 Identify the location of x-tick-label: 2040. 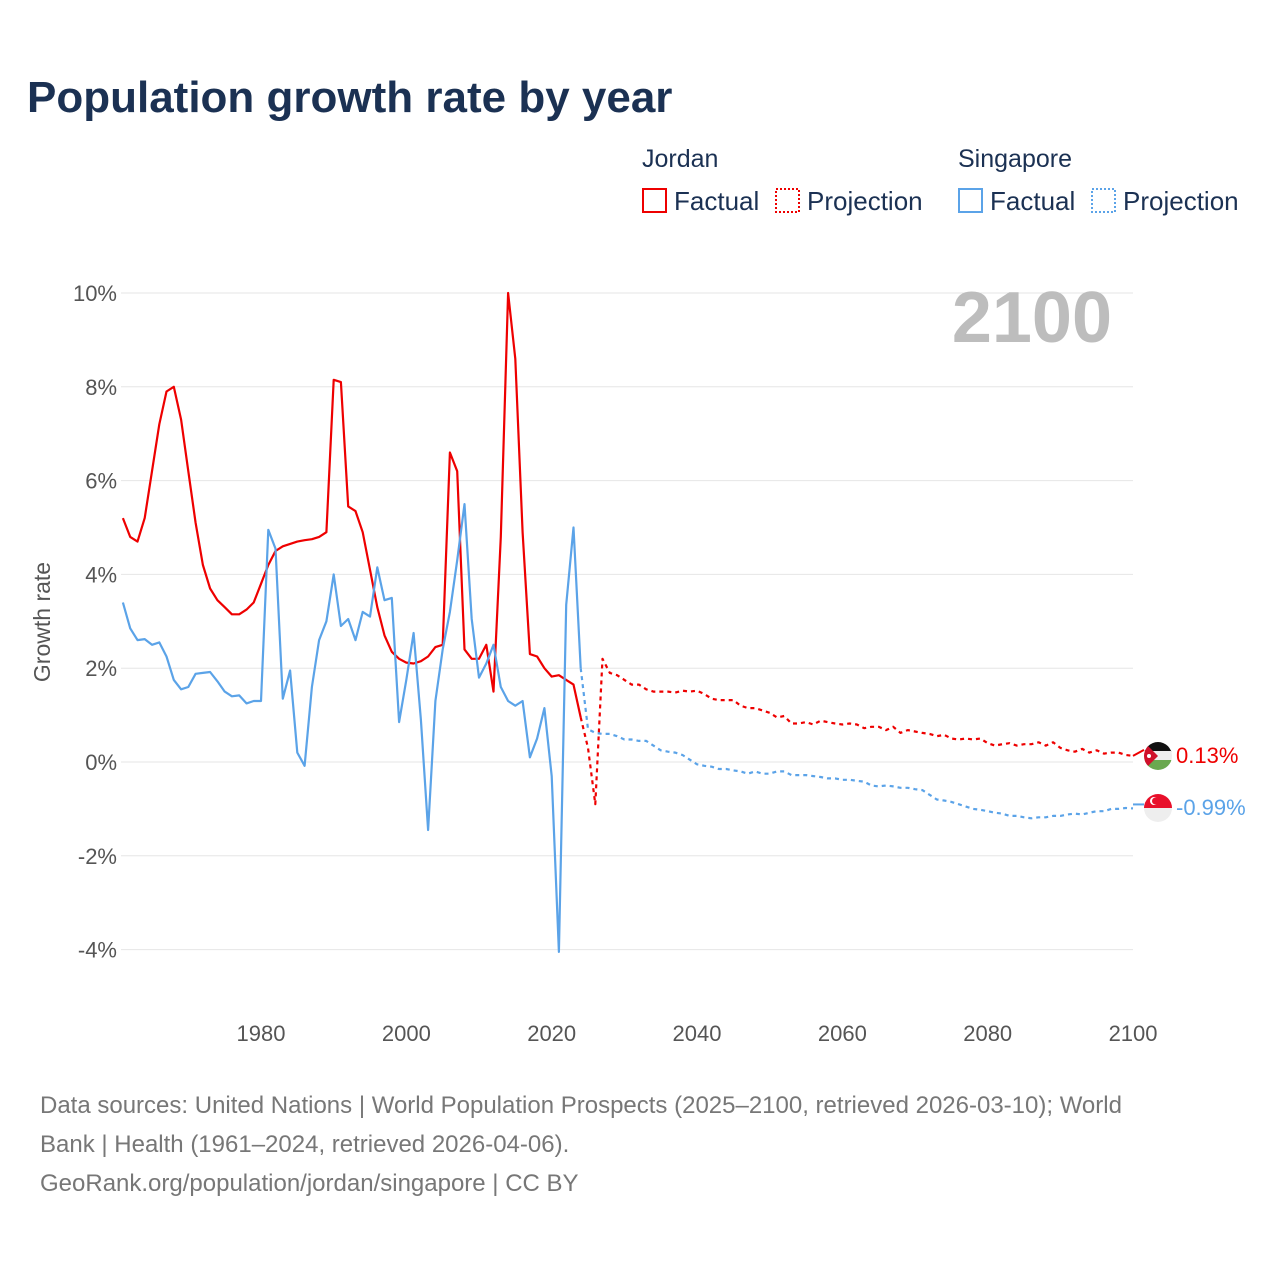
(697, 1033).